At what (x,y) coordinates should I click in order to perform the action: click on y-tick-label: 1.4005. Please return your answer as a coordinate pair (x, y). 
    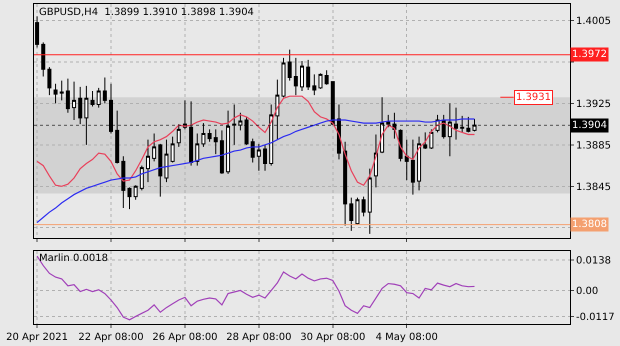
    Looking at the image, I should click on (593, 22).